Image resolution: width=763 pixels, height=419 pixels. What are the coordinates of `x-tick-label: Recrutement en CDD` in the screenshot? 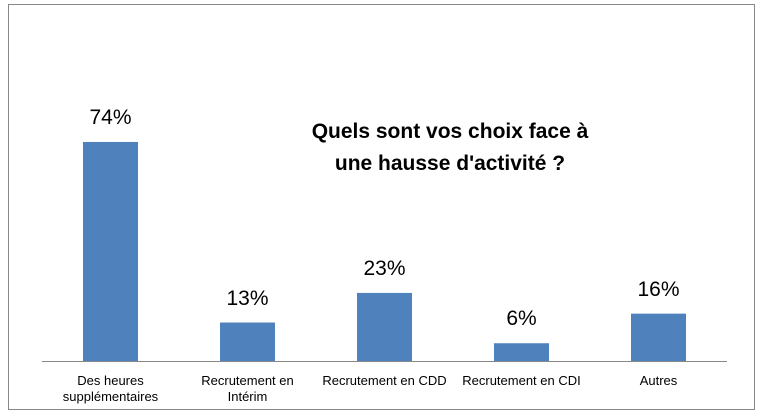 It's located at (384, 380).